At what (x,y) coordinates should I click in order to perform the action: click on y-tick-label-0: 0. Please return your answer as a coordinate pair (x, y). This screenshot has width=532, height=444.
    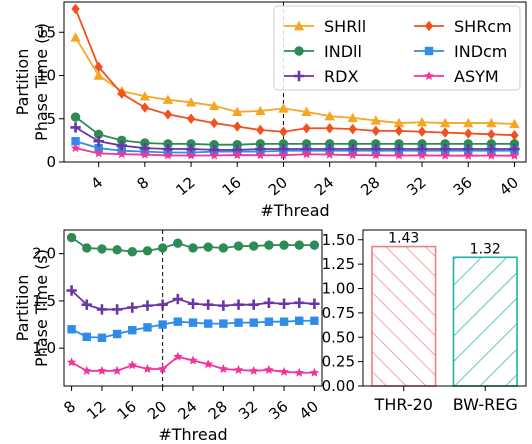
    Looking at the image, I should click on (51, 162).